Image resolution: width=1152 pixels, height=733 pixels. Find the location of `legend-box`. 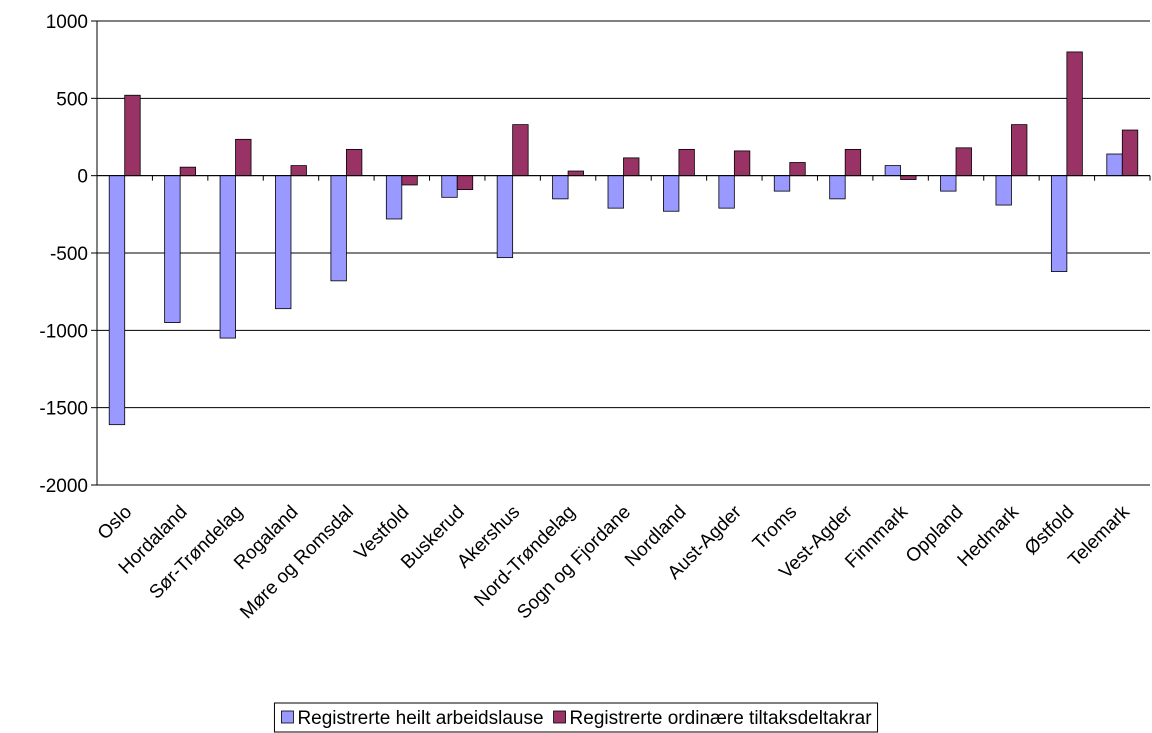

legend-box is located at coordinates (576, 717).